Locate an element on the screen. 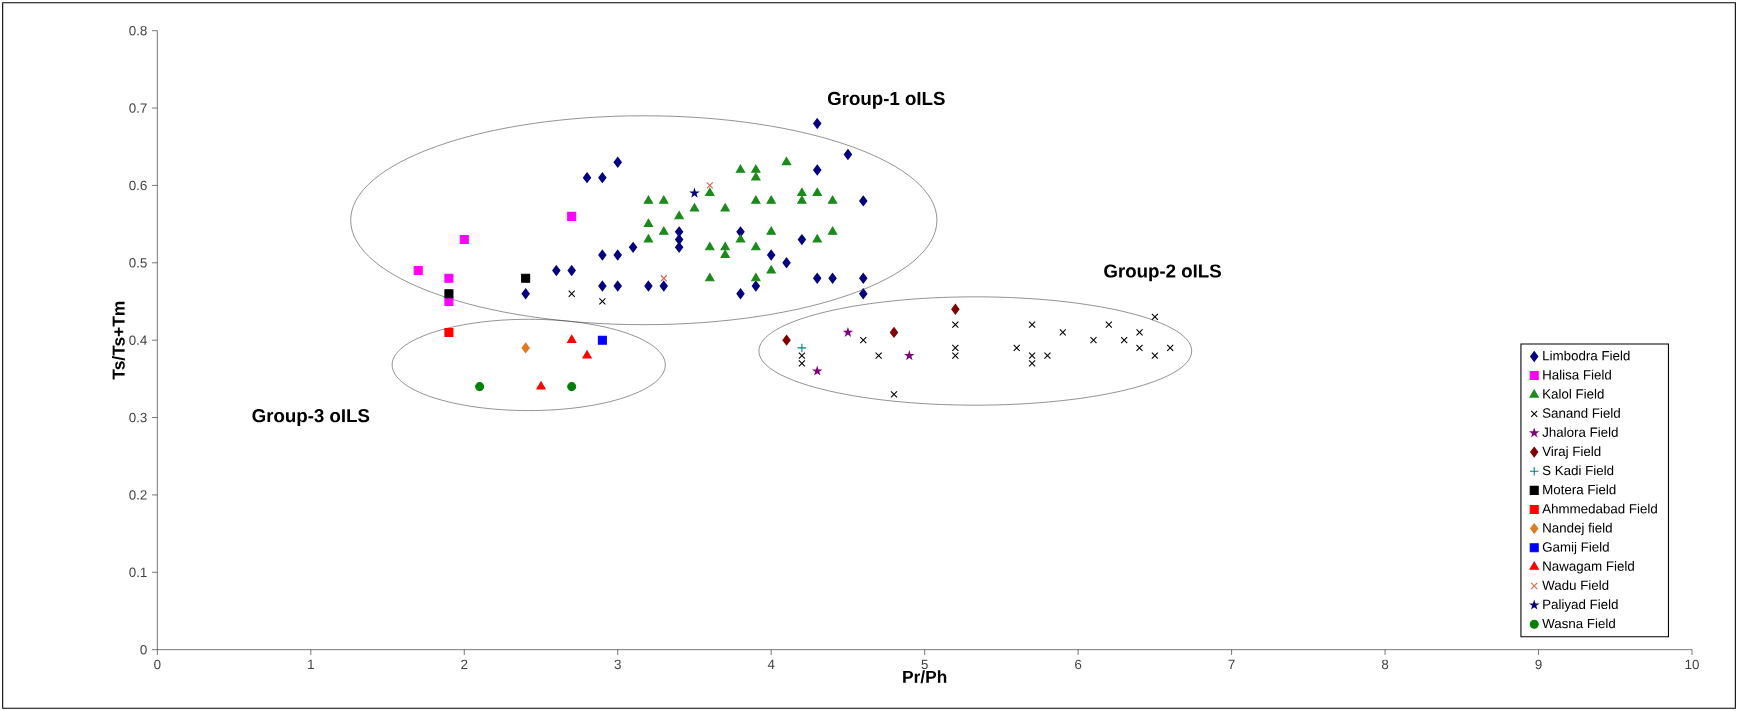 The image size is (1738, 711). legend-label: Gamij Field is located at coordinates (1575, 548).